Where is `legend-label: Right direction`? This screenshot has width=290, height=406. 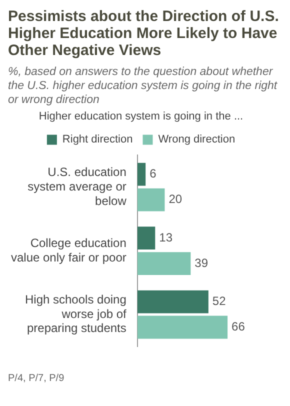 legend-label: Right direction is located at coordinates (97, 140).